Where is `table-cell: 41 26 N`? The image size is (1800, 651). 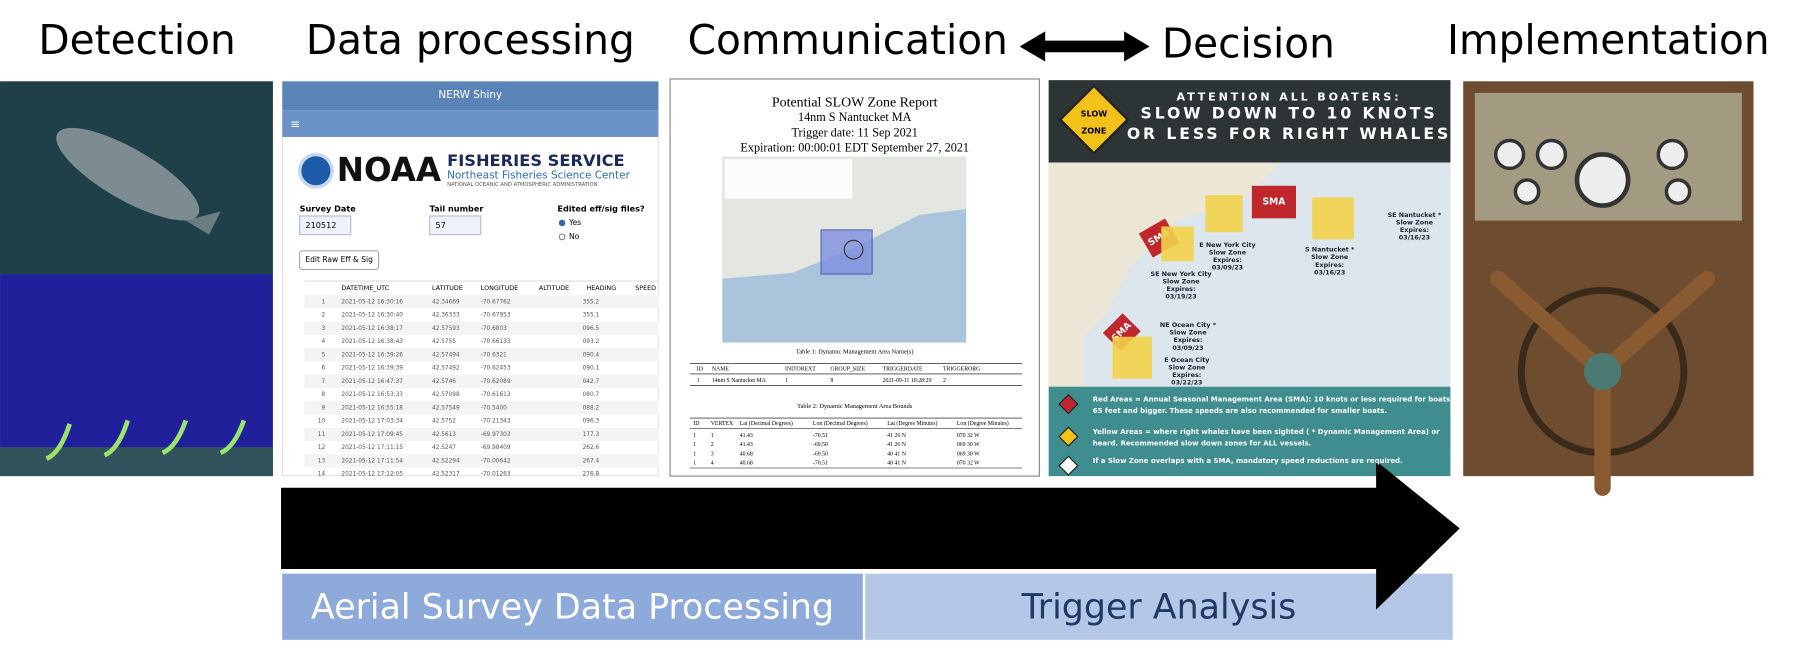
table-cell: 41 26 N is located at coordinates (896, 436).